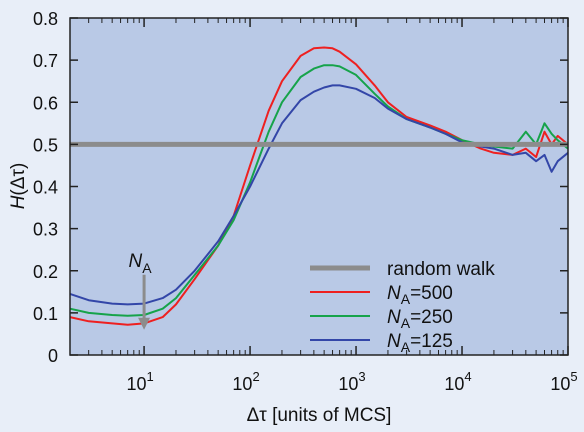  I want to click on legend-label-random-walk: random walk, so click(441, 269).